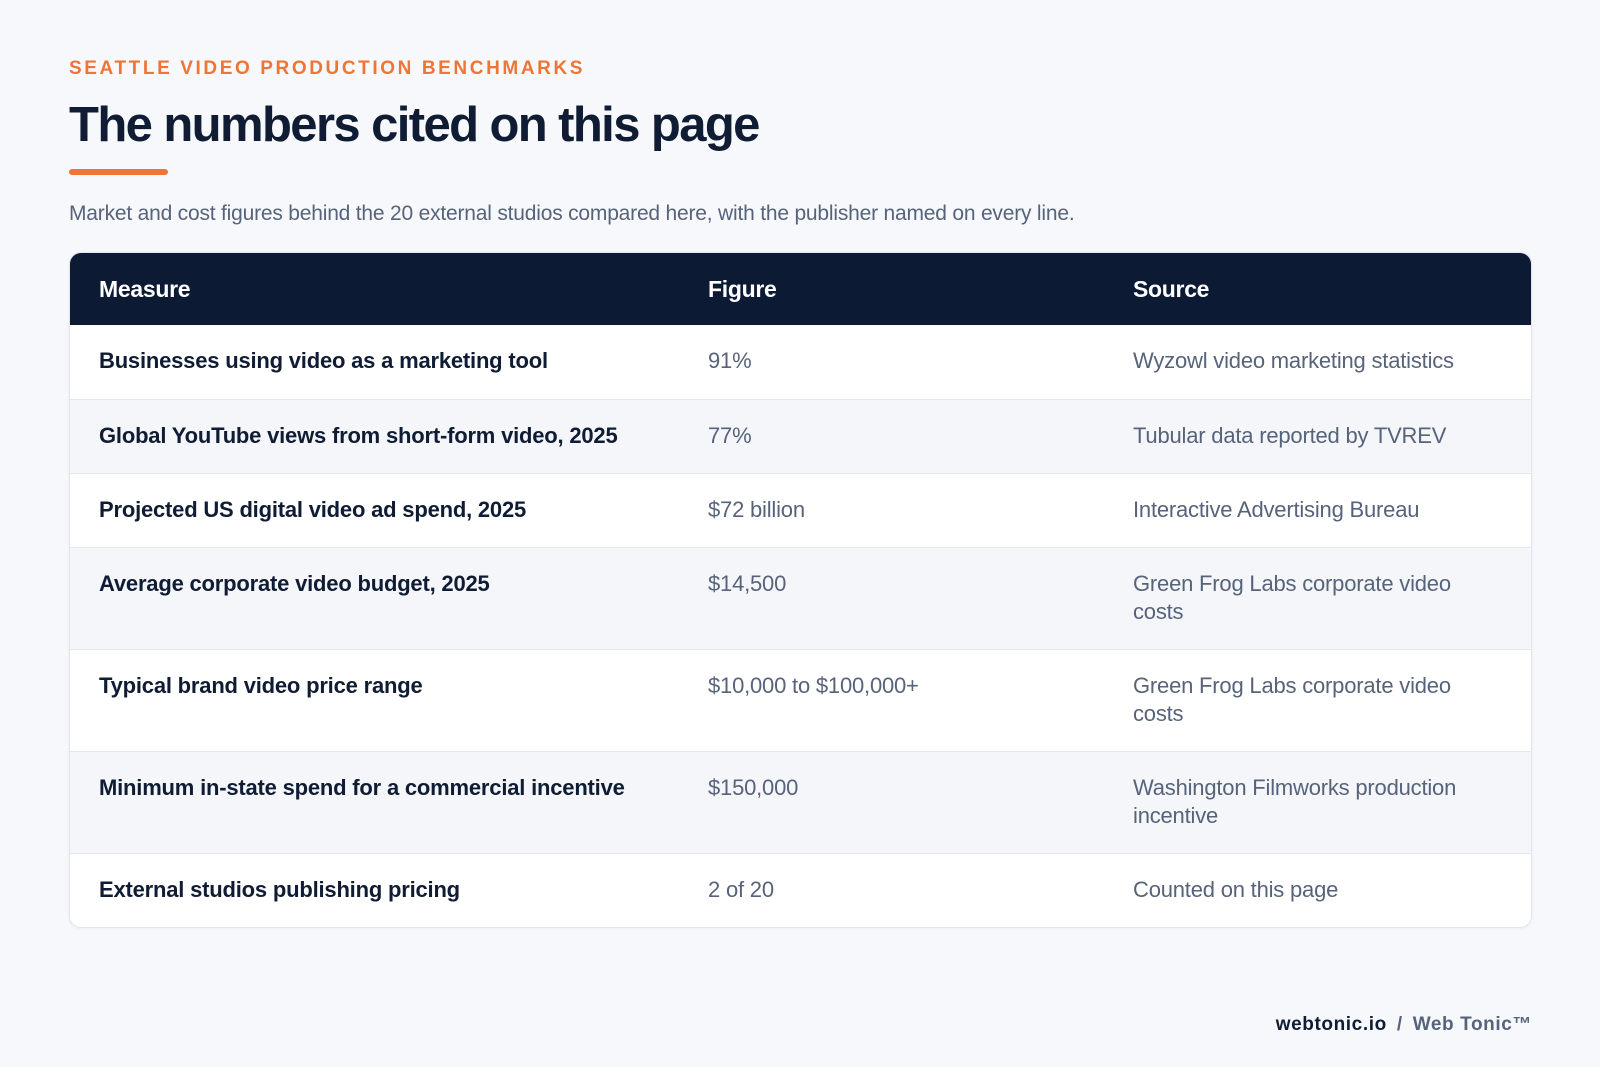 The image size is (1600, 1067). What do you see at coordinates (756, 509) in the screenshot?
I see `figure-cell: $72 billion` at bounding box center [756, 509].